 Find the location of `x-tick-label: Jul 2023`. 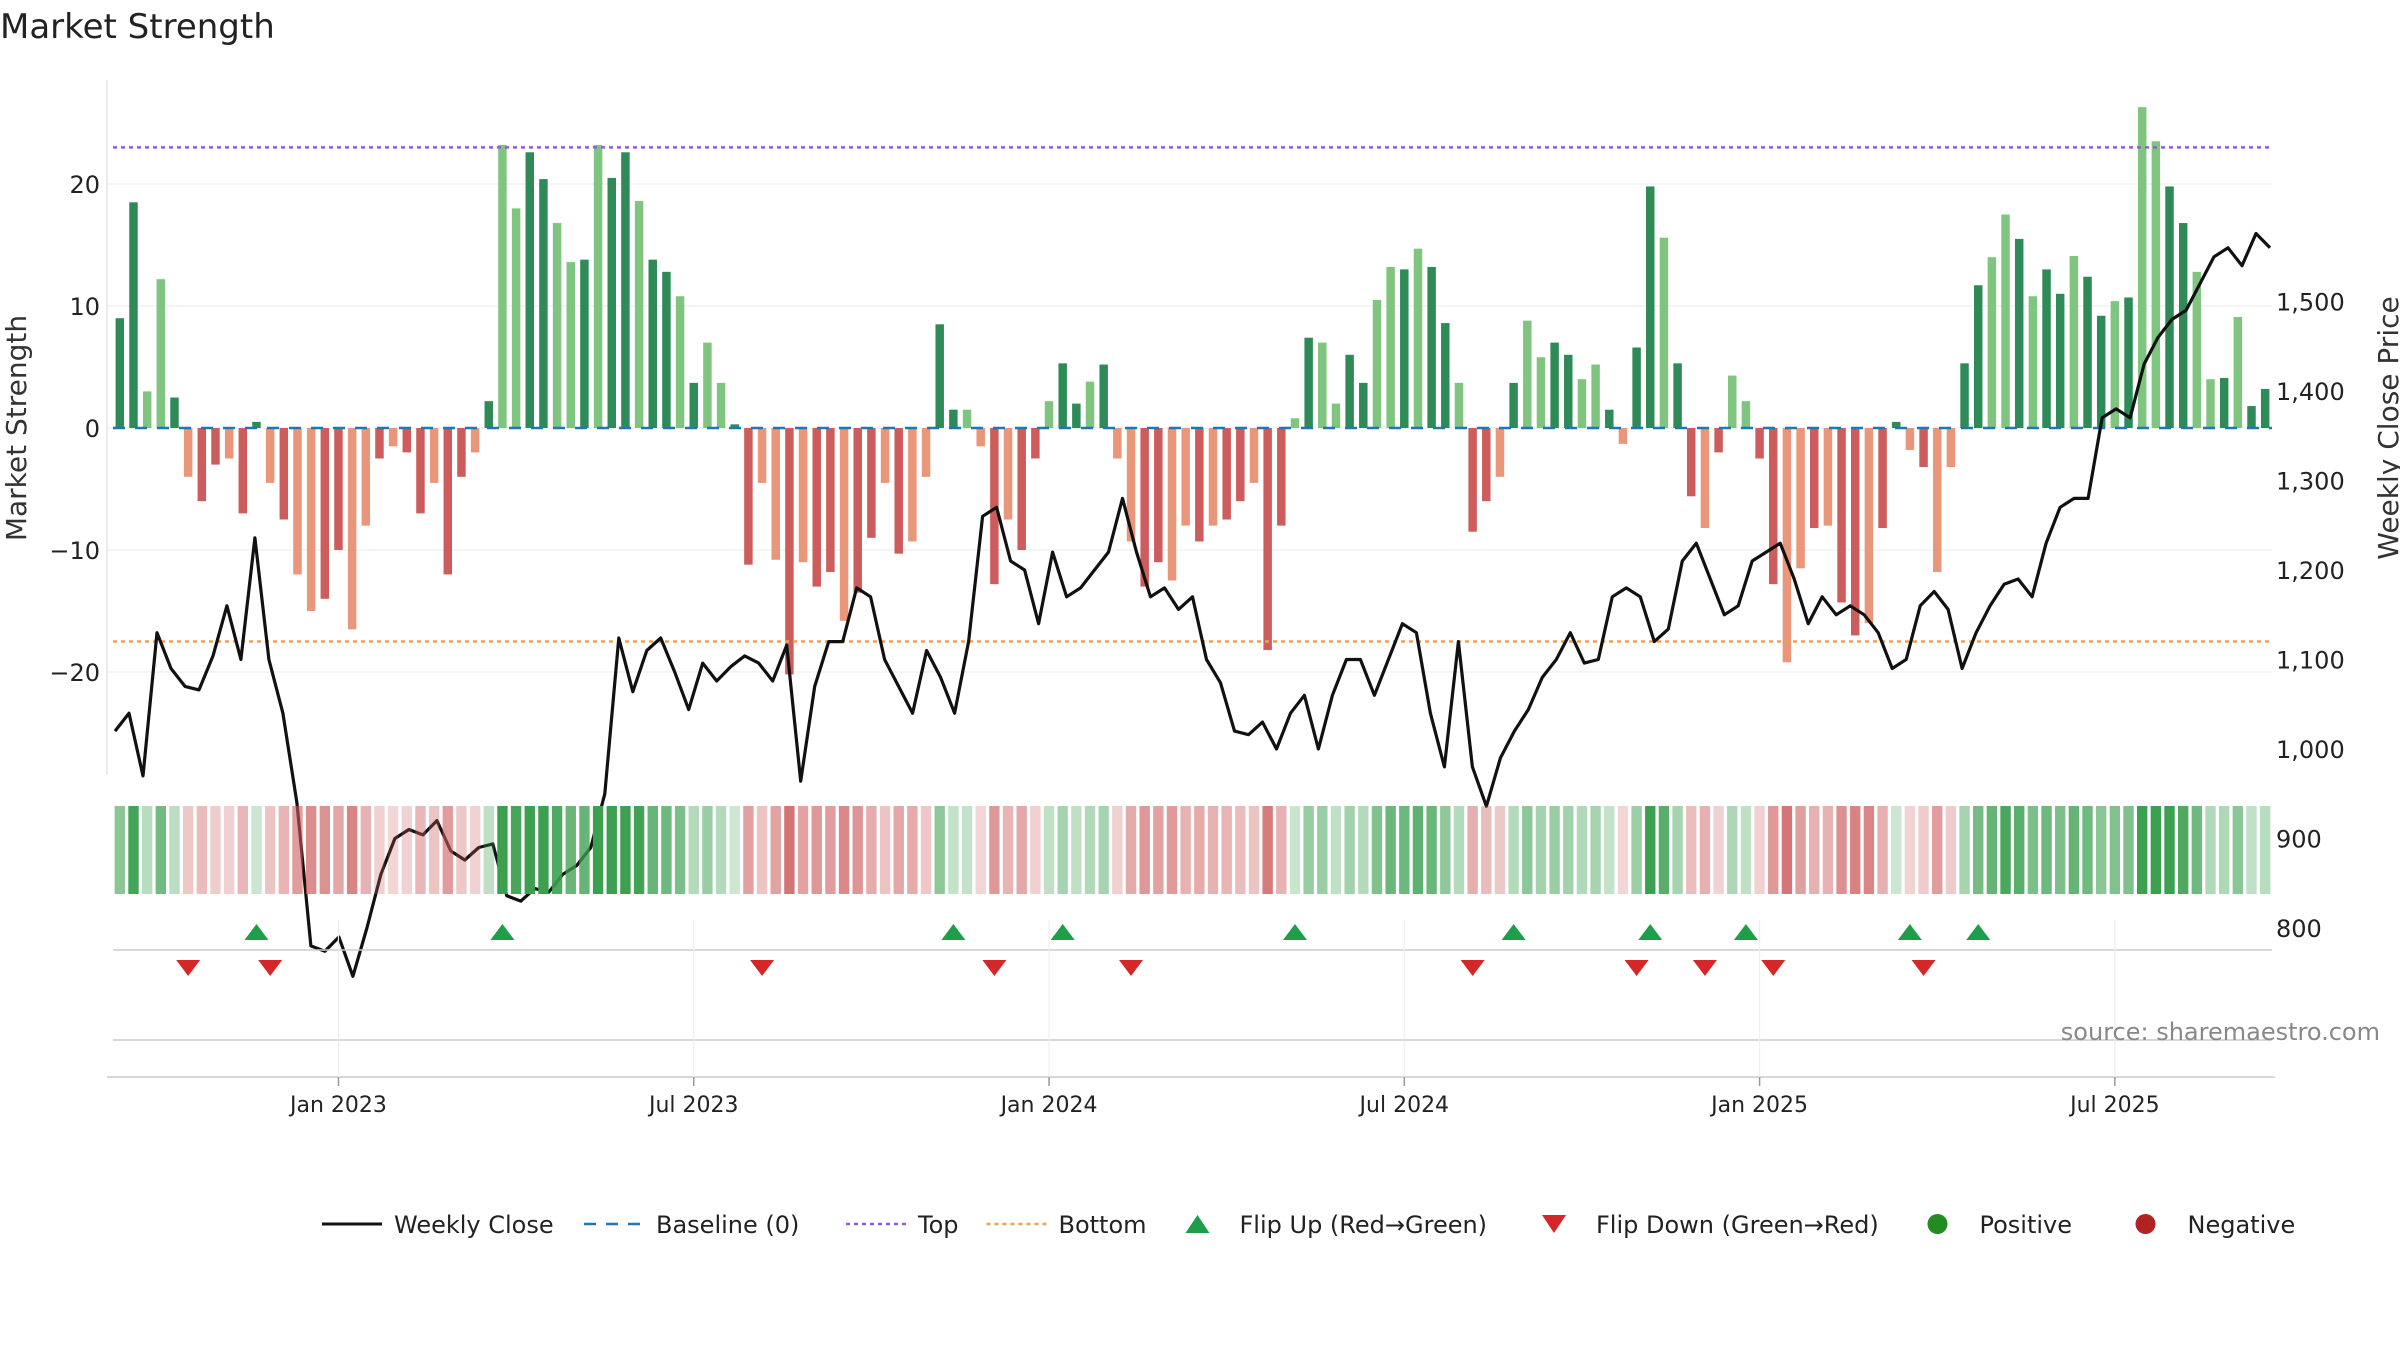

x-tick-label: Jul 2023 is located at coordinates (693, 1105).